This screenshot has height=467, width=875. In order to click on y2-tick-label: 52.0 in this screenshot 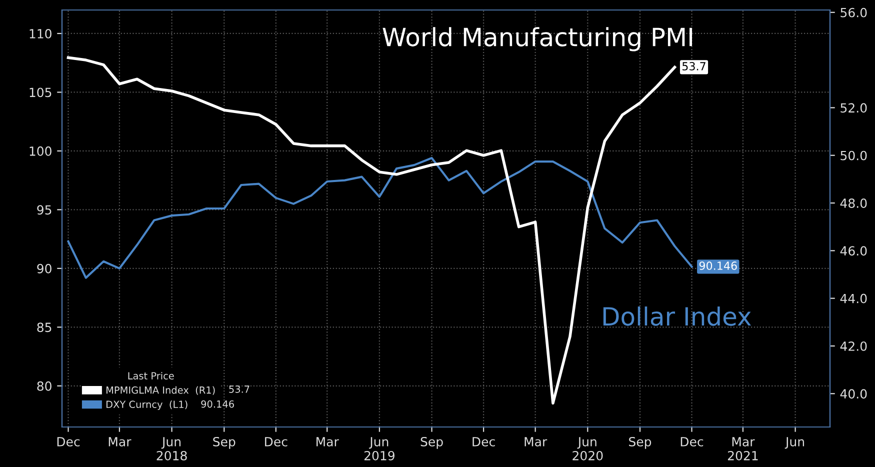, I will do `click(853, 108)`.